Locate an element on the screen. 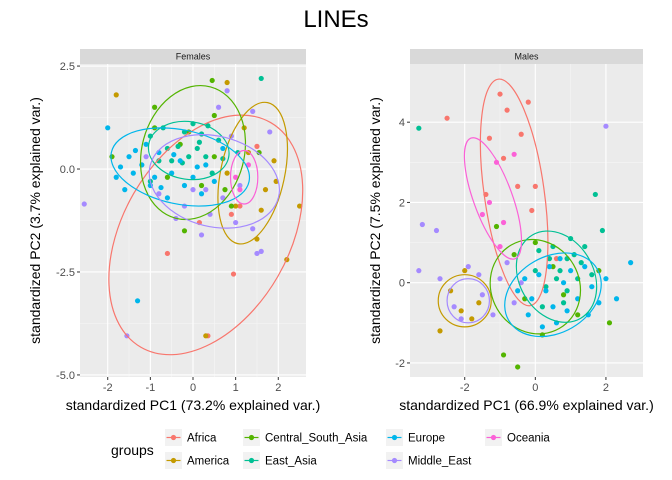  x-axis-ticks: -2 -1 0 1 2 is located at coordinates (192, 385).